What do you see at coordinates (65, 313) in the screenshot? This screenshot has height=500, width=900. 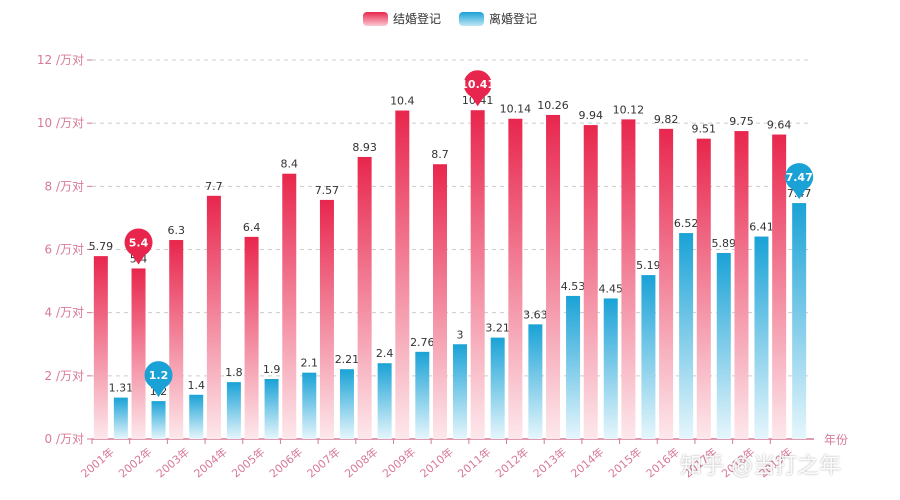 I see `y-tick-label: 4 /万对` at bounding box center [65, 313].